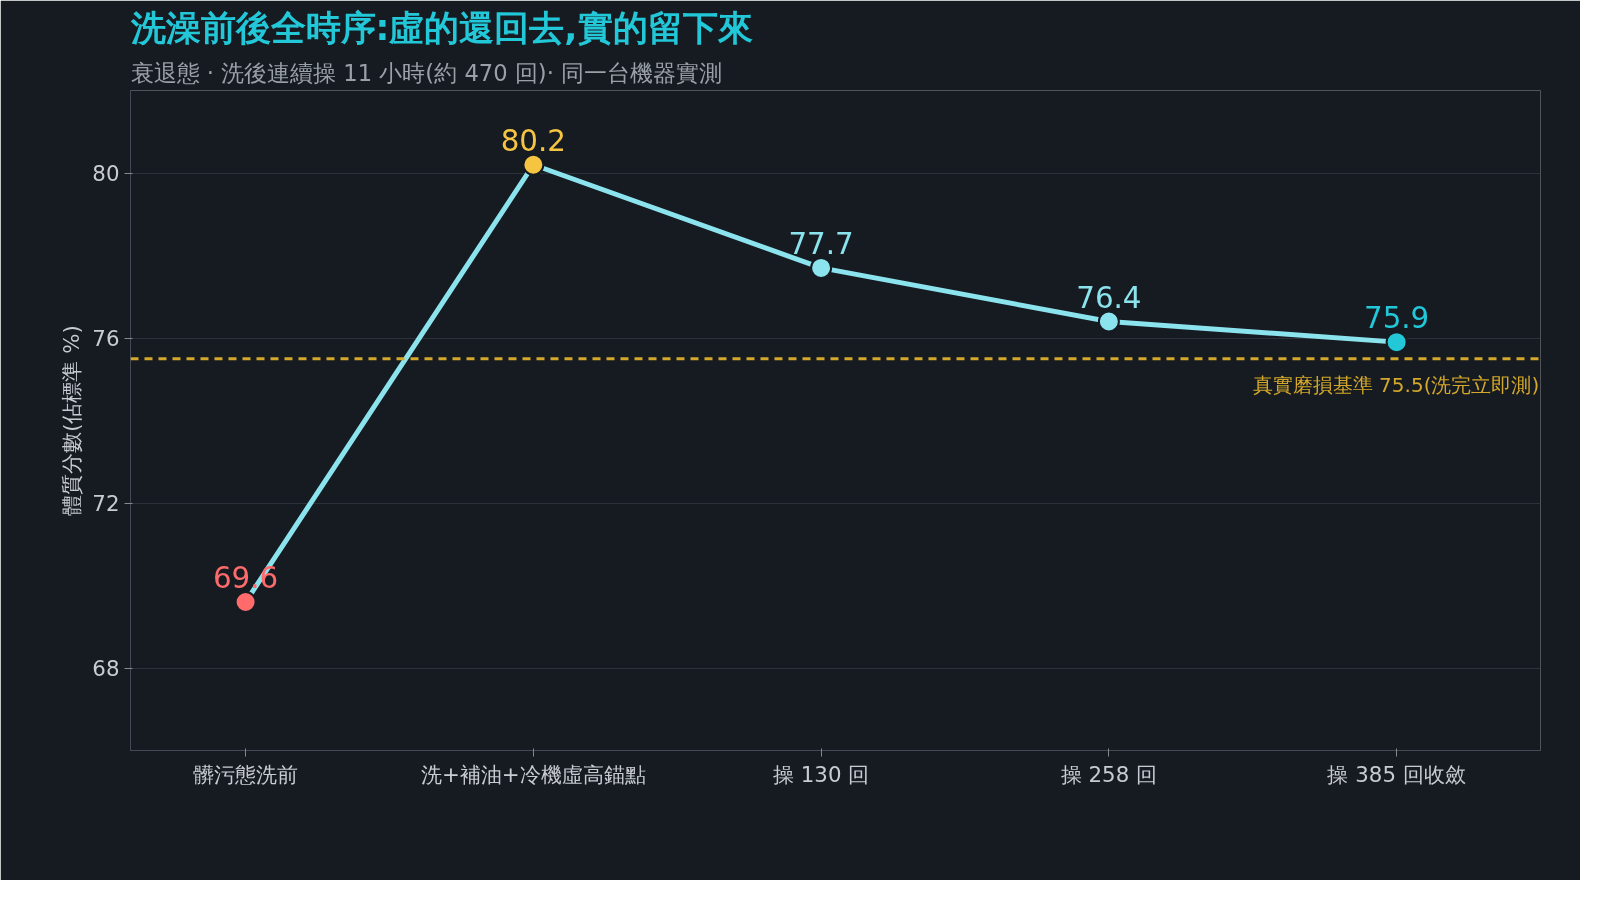  Describe the element at coordinates (106, 668) in the screenshot. I see `y-tick-label: 68` at that location.